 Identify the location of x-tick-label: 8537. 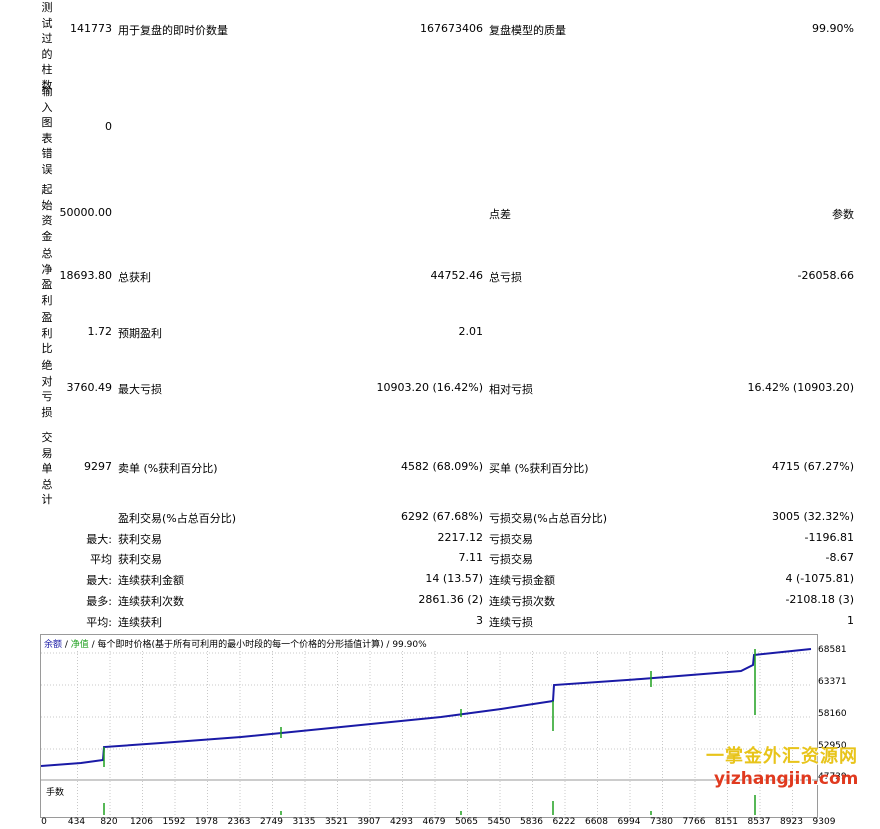
(759, 822).